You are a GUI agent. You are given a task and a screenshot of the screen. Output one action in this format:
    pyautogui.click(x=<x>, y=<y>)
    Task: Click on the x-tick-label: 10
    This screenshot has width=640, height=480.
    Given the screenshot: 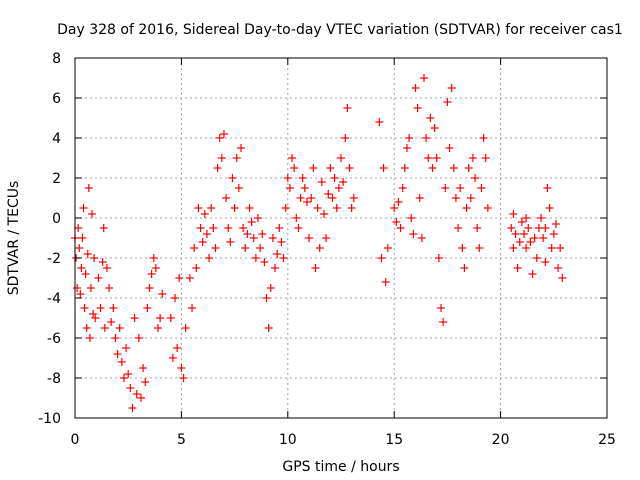 What is the action you would take?
    pyautogui.click(x=288, y=440)
    